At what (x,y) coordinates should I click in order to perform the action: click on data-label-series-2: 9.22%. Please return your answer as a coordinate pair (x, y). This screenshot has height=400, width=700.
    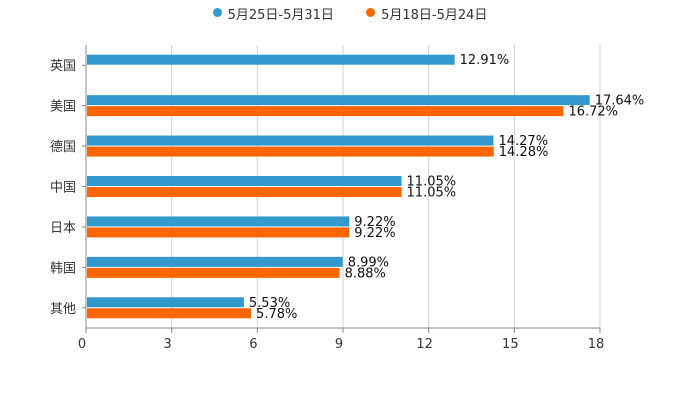
    Looking at the image, I should click on (374, 233).